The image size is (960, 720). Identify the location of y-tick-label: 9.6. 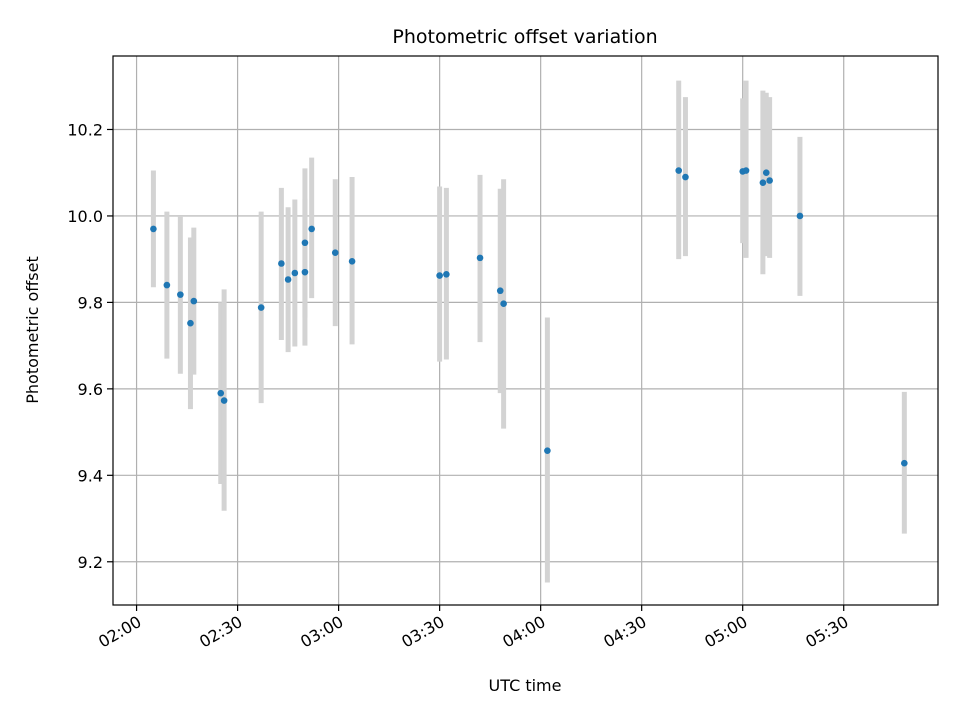
(90, 389).